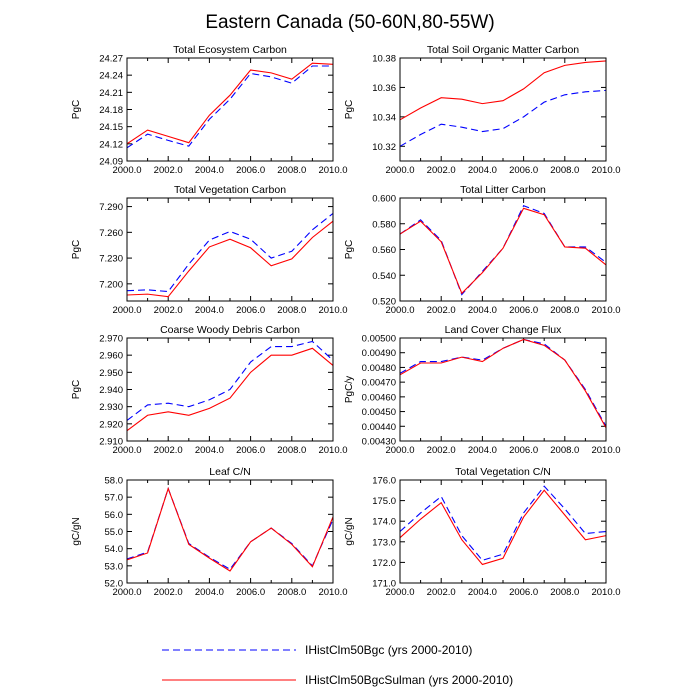  What do you see at coordinates (384, 584) in the screenshot?
I see `y-tick-label: 171.0` at bounding box center [384, 584].